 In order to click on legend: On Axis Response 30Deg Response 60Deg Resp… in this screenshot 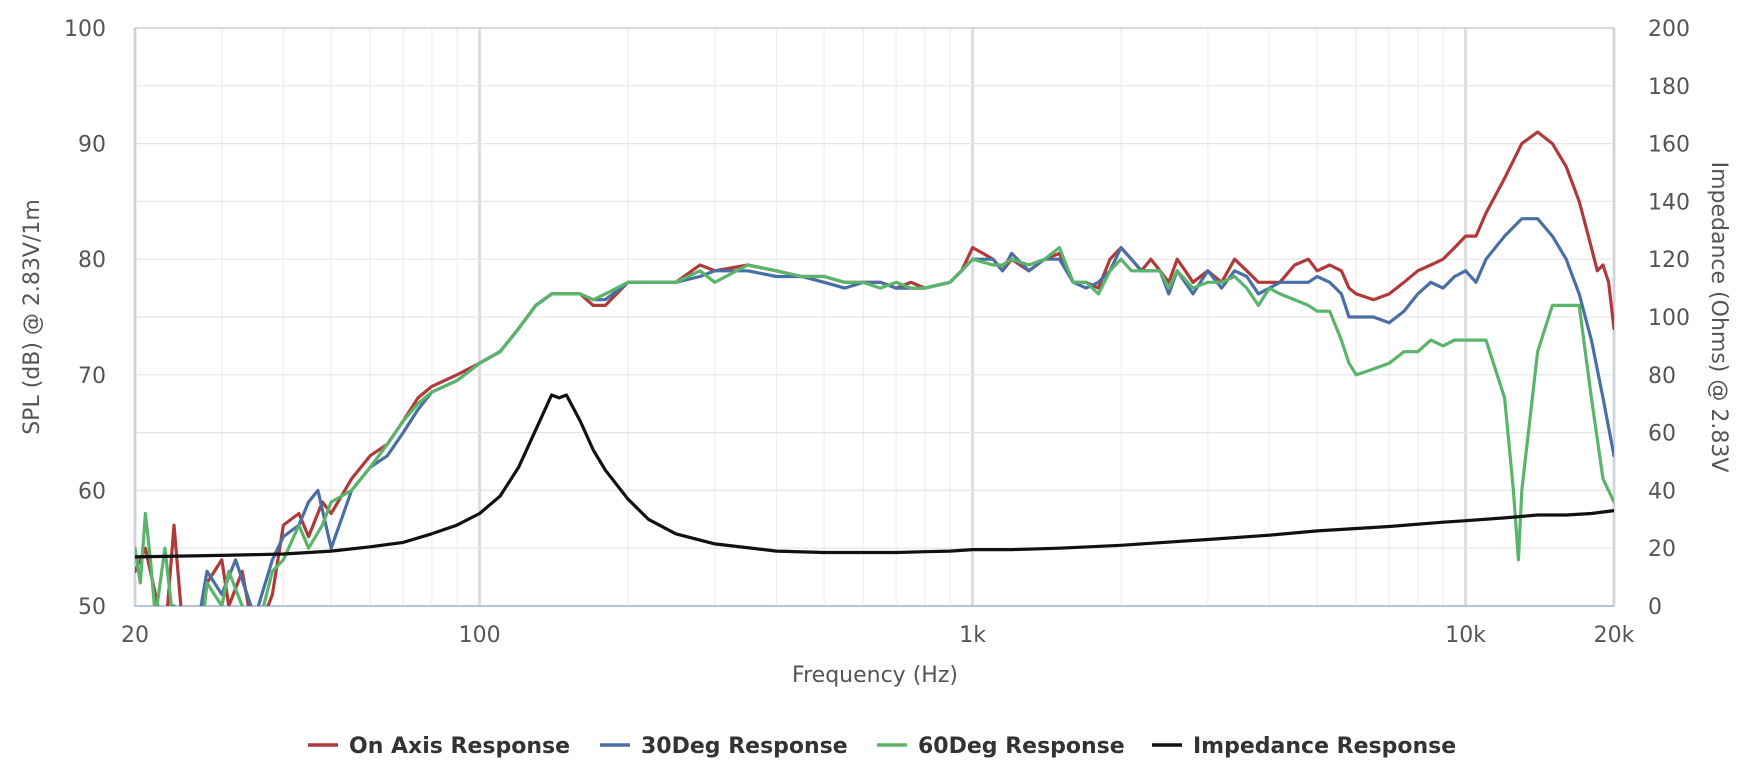, I will do `click(882, 746)`.